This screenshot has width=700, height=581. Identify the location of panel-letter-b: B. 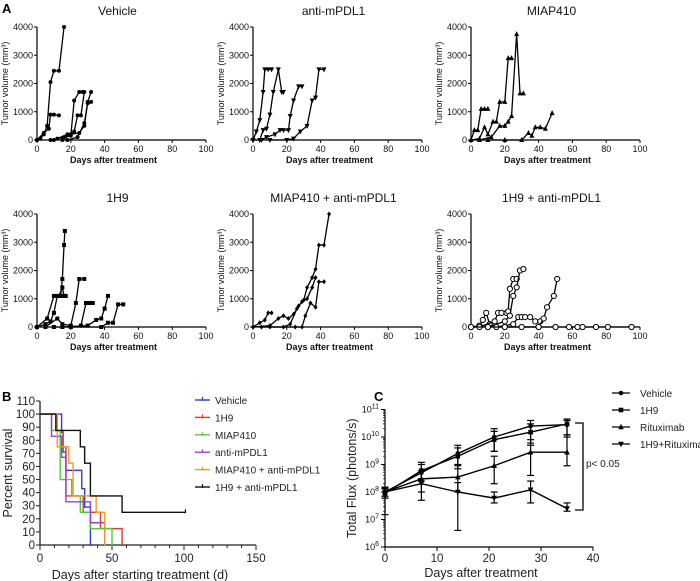
(6, 396).